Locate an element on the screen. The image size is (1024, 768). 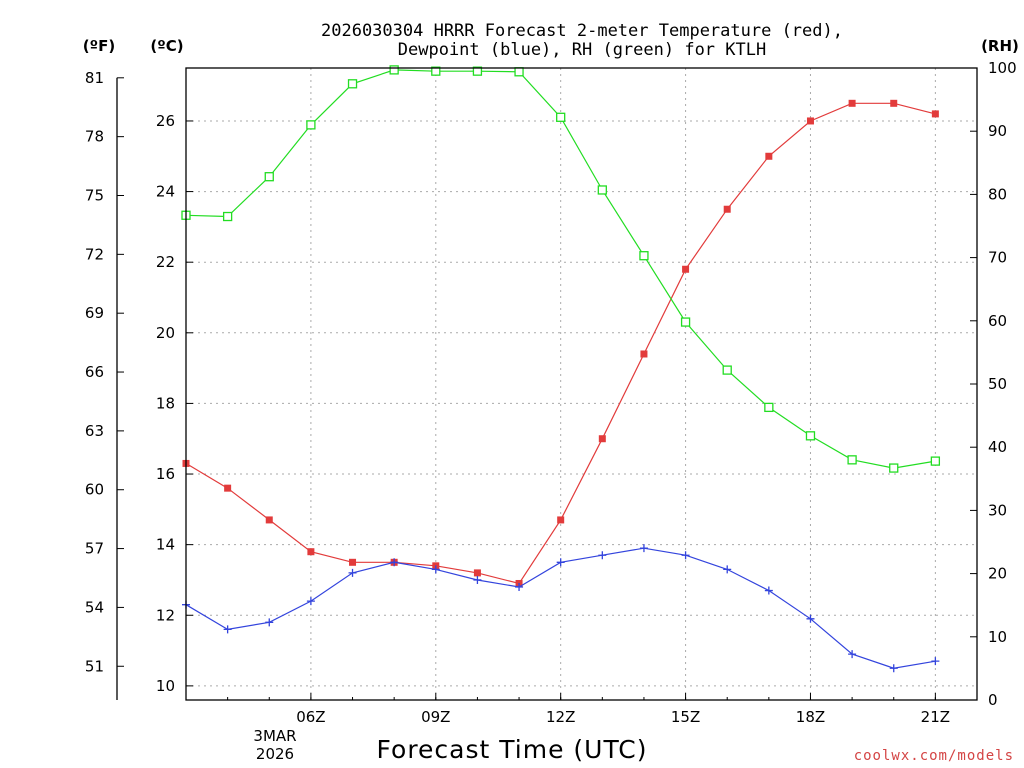
x-tick-label: 06Z is located at coordinates (310, 717).